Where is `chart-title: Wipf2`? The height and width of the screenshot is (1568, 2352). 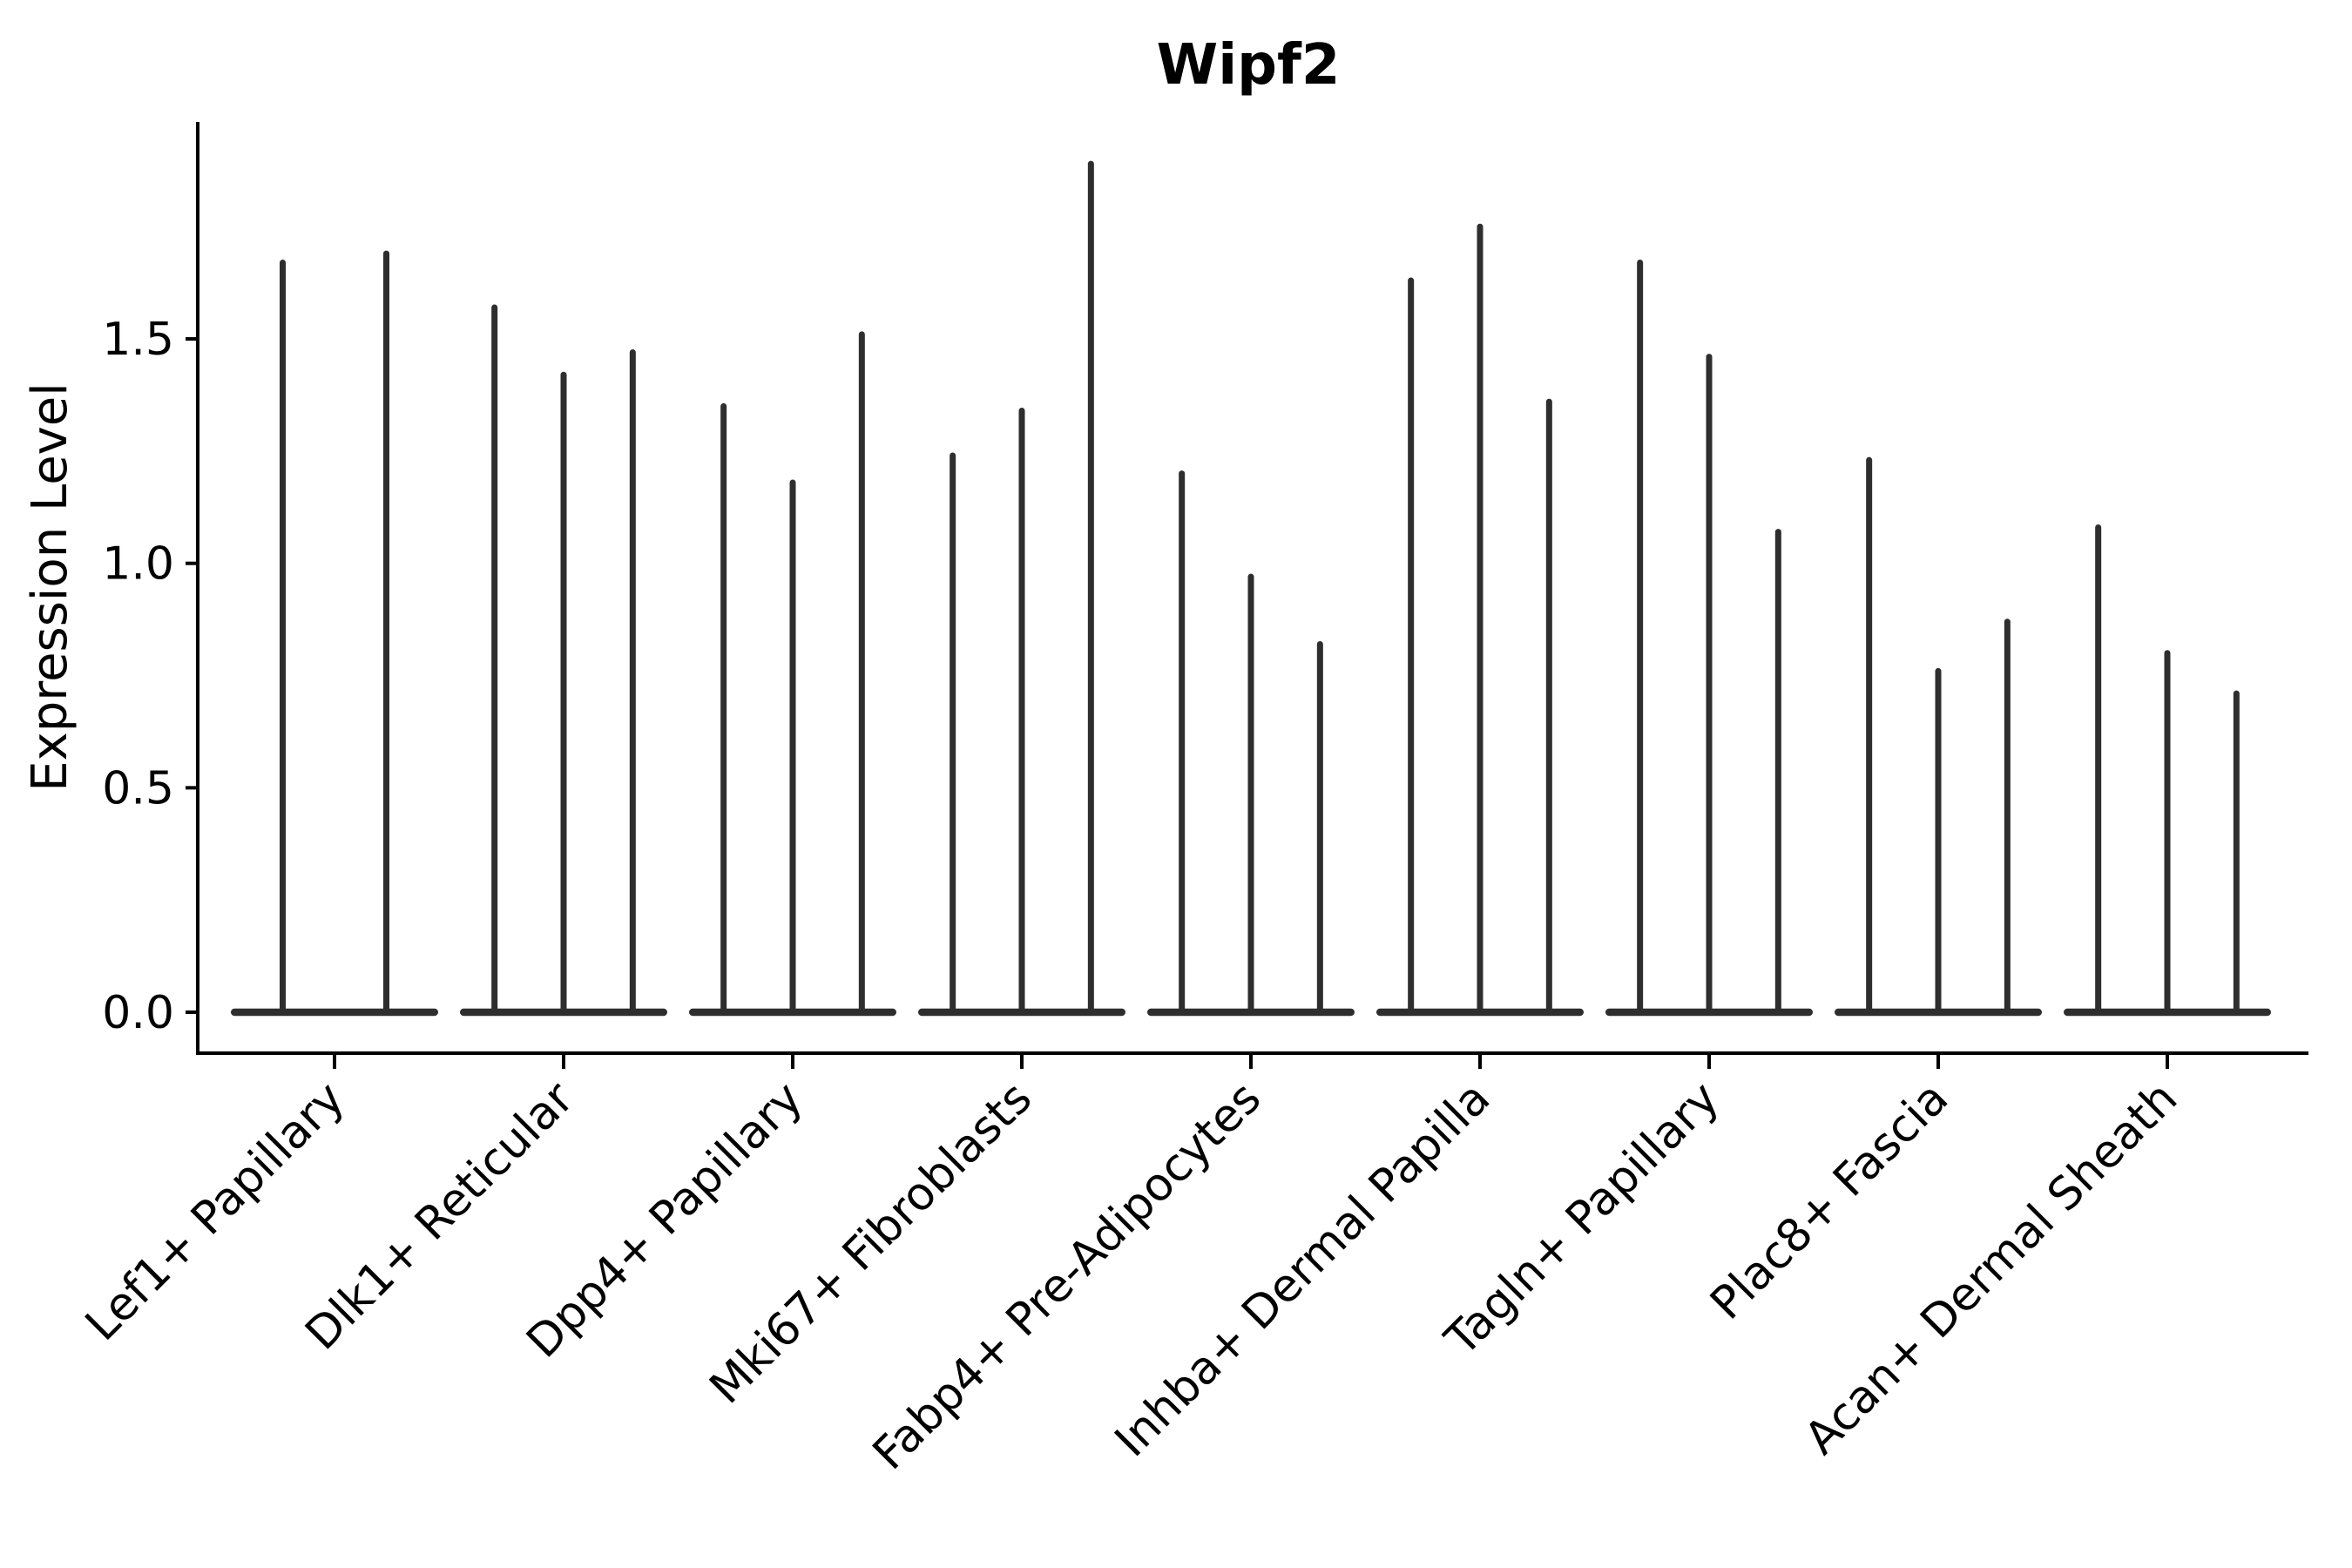 chart-title: Wipf2 is located at coordinates (1249, 66).